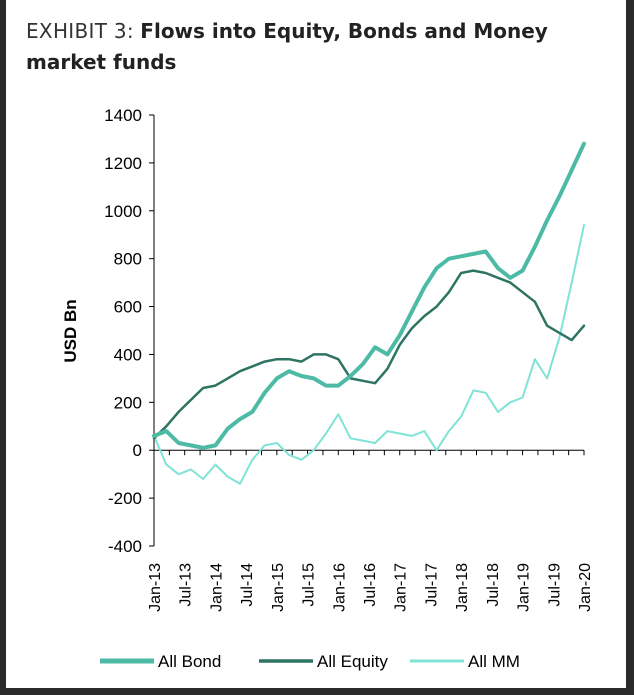 This screenshot has height=695, width=634. Describe the element at coordinates (125, 546) in the screenshot. I see `y-tick-label: -400` at that location.